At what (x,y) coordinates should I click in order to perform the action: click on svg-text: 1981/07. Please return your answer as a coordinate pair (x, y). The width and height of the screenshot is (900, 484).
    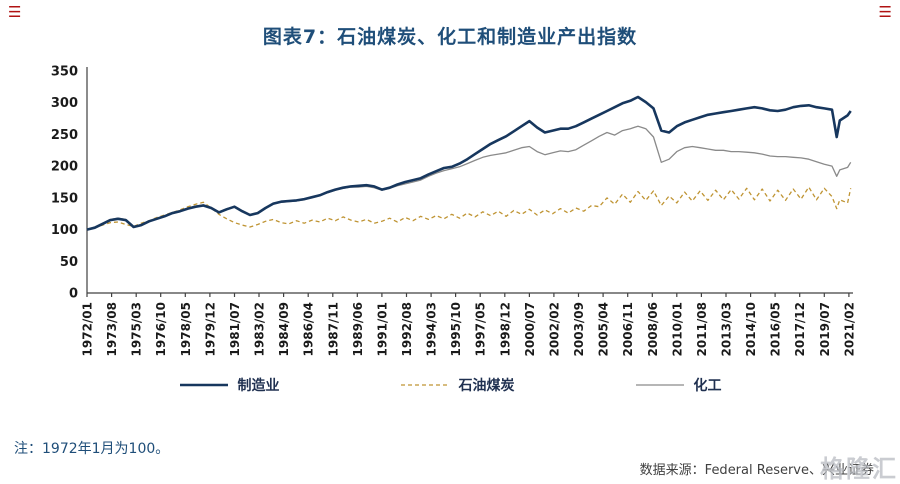
    Looking at the image, I should click on (235, 329).